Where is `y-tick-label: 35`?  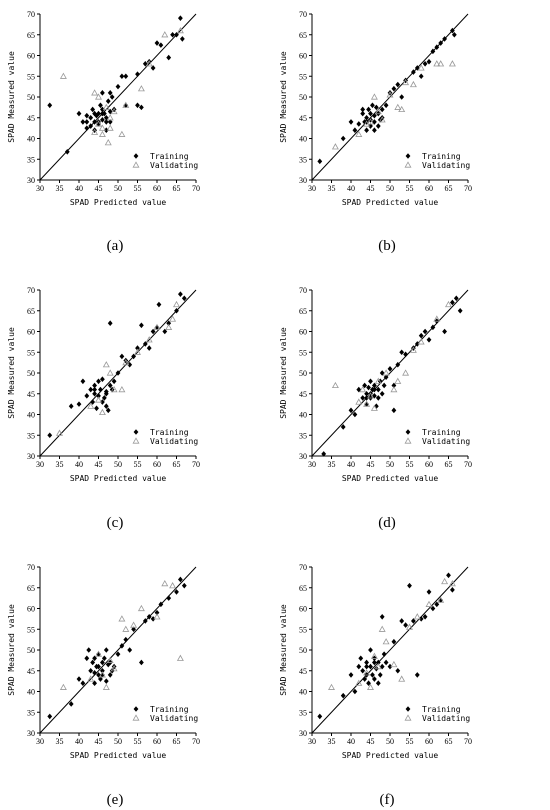 y-tick-label: 35 is located at coordinates (303, 159).